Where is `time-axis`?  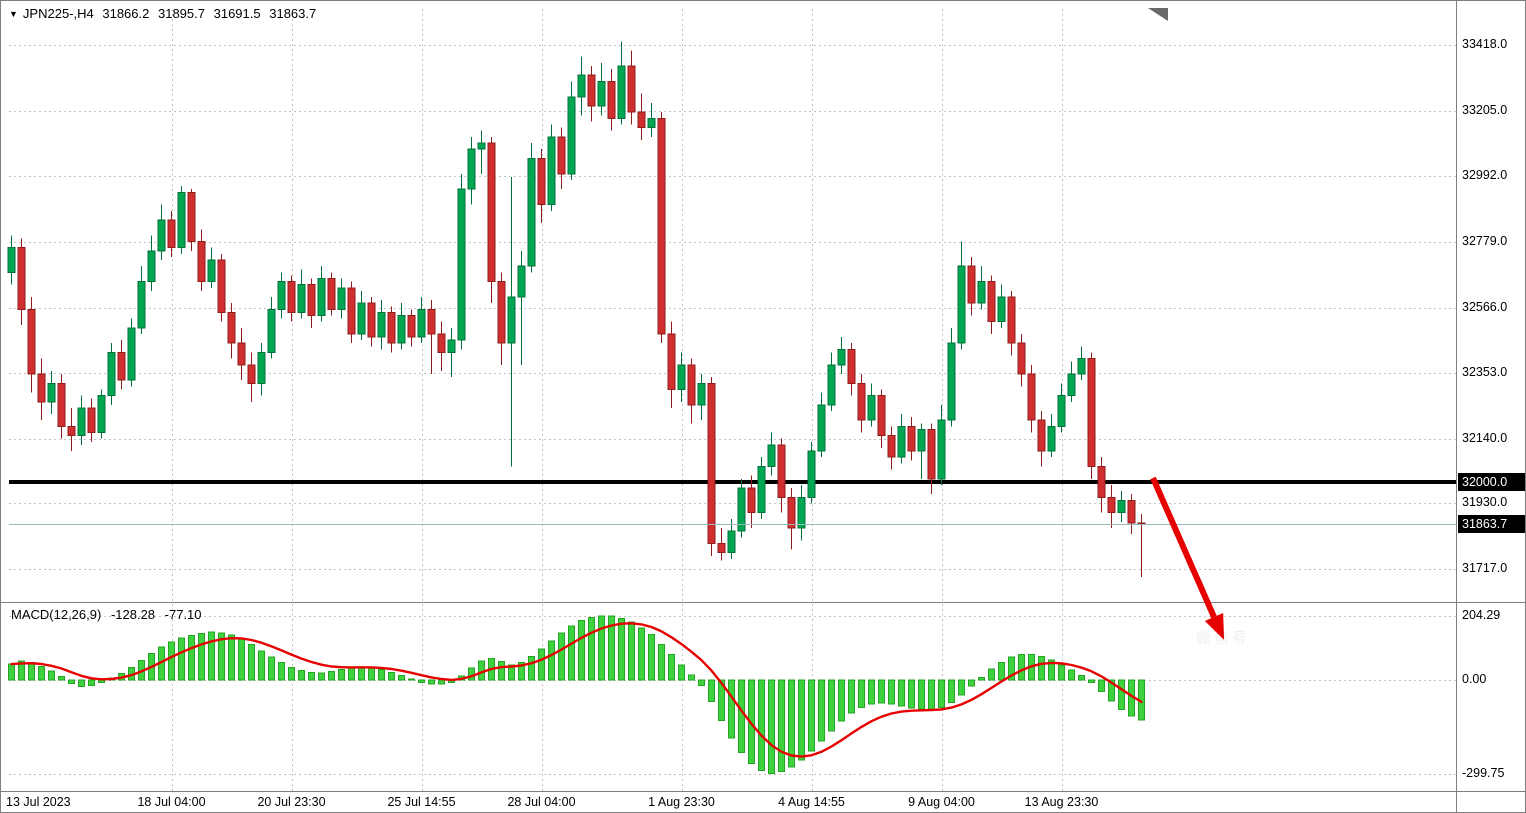 time-axis is located at coordinates (728, 802).